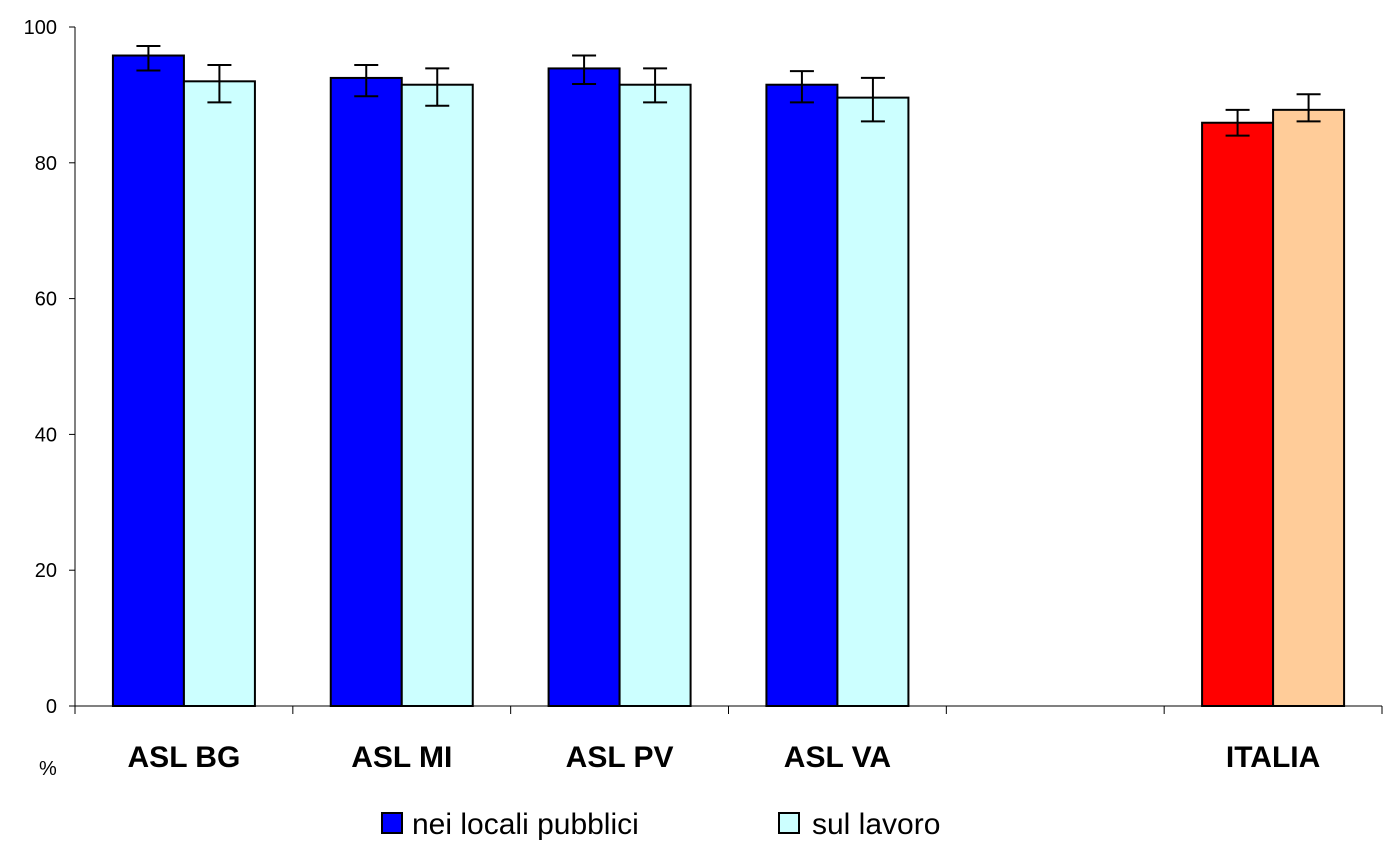 The width and height of the screenshot is (1383, 844). I want to click on x-tick-label: ASL PV, so click(620, 757).